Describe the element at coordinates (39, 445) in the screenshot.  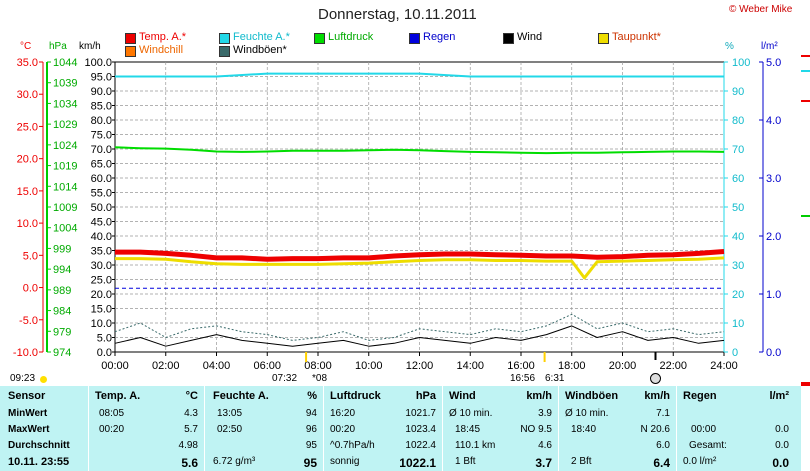
I see `summary-row-label: Durchschnitt` at that location.